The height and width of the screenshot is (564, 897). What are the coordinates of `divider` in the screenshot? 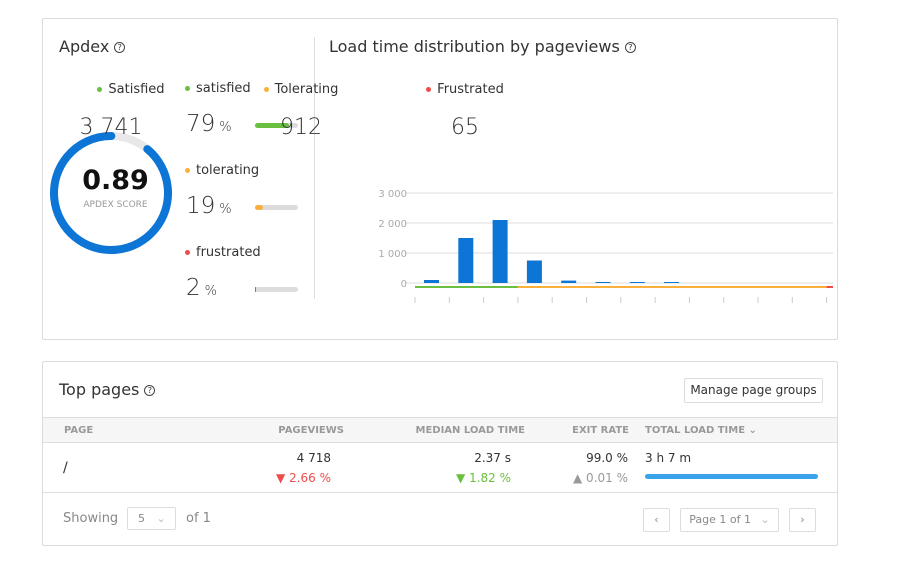 It's located at (314, 168).